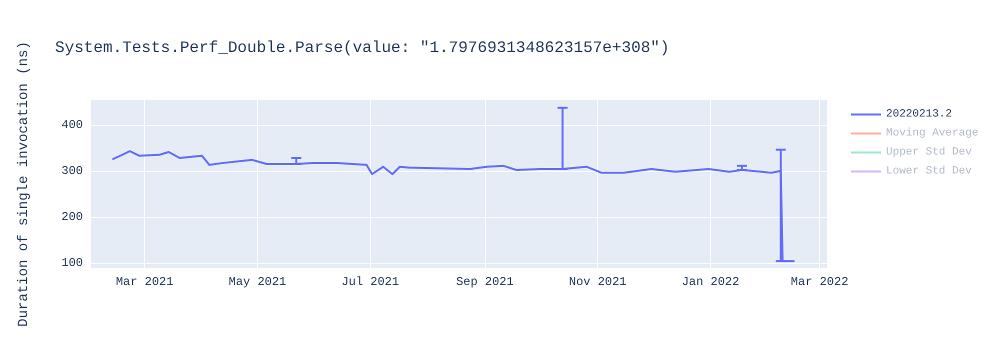 This screenshot has width=1000, height=350. I want to click on legend-label: 20220213.2, so click(919, 114).